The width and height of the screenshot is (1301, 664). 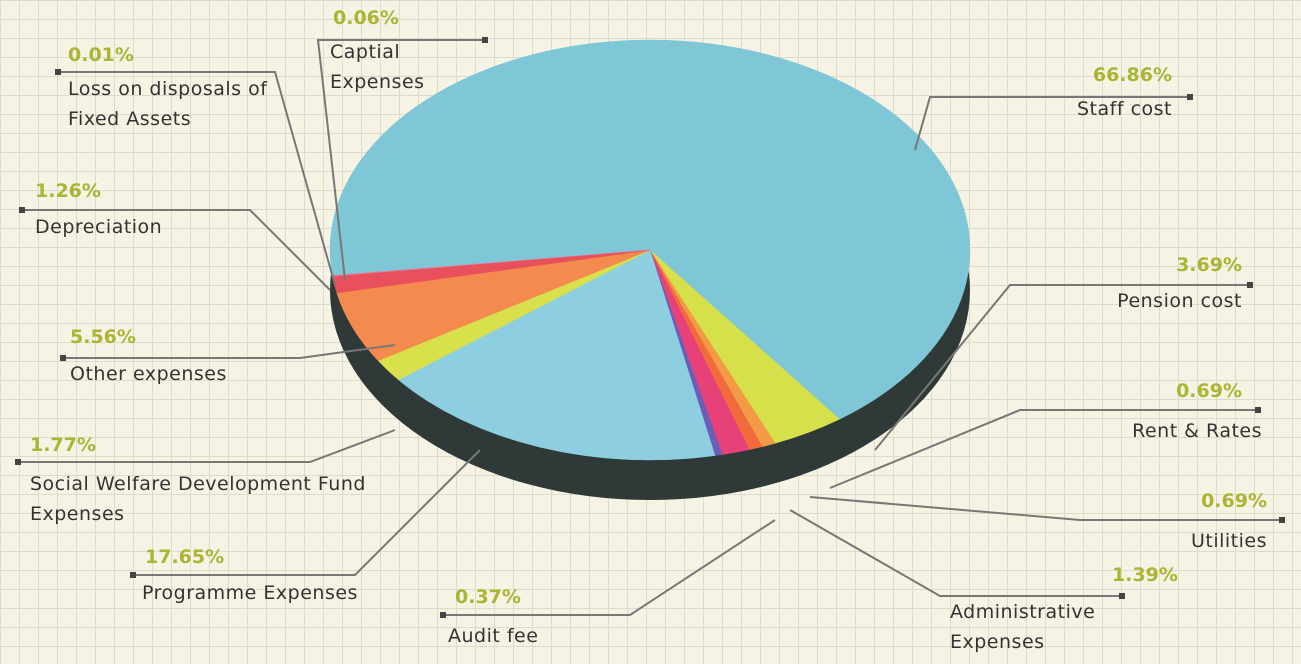 What do you see at coordinates (198, 499) in the screenshot?
I see `category-label: Social Welfare Development Fund Expenses` at bounding box center [198, 499].